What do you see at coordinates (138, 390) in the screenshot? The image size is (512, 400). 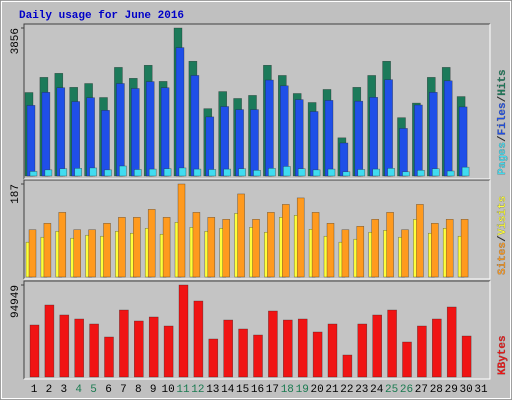 I see `x-tick-label: 8` at bounding box center [138, 390].